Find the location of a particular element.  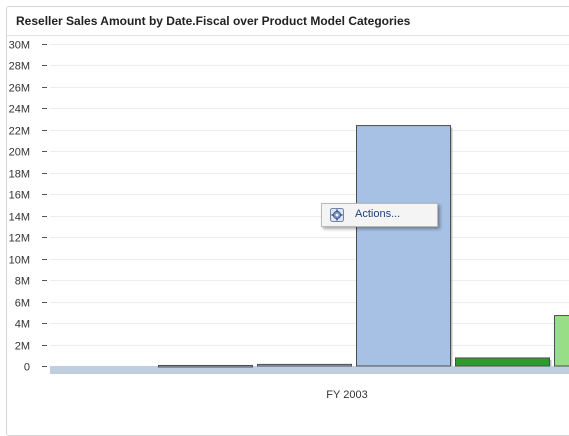

y-tick-label: 22M is located at coordinates (19, 132).